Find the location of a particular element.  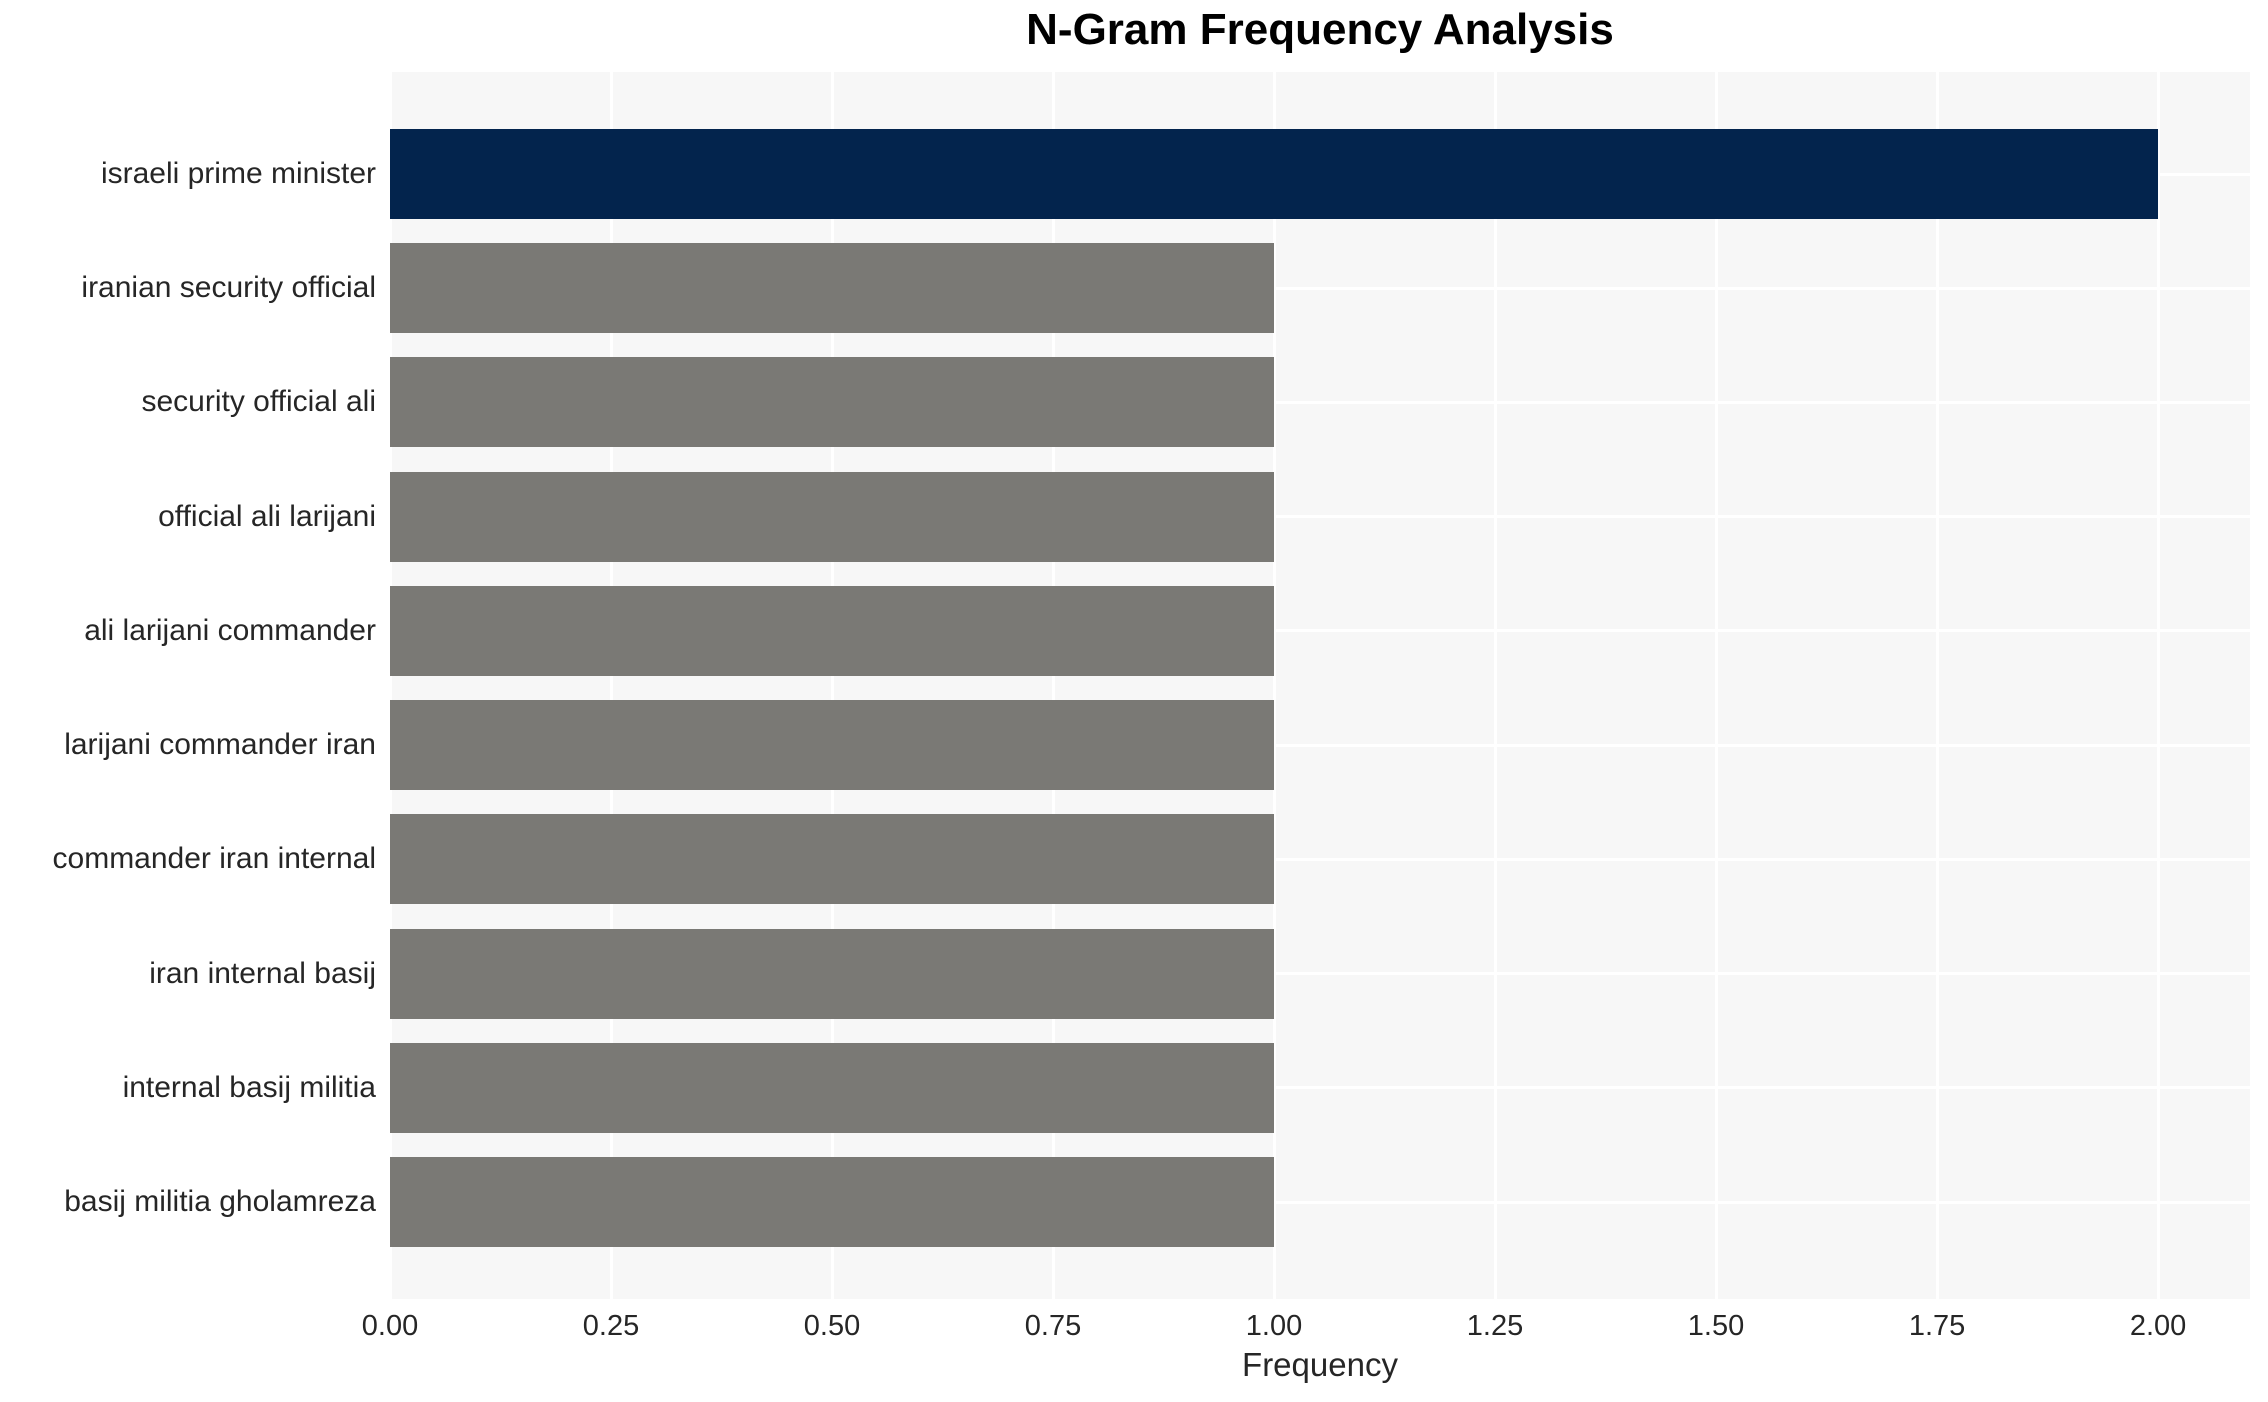

x-tick-label: 1.50 is located at coordinates (1716, 1326).